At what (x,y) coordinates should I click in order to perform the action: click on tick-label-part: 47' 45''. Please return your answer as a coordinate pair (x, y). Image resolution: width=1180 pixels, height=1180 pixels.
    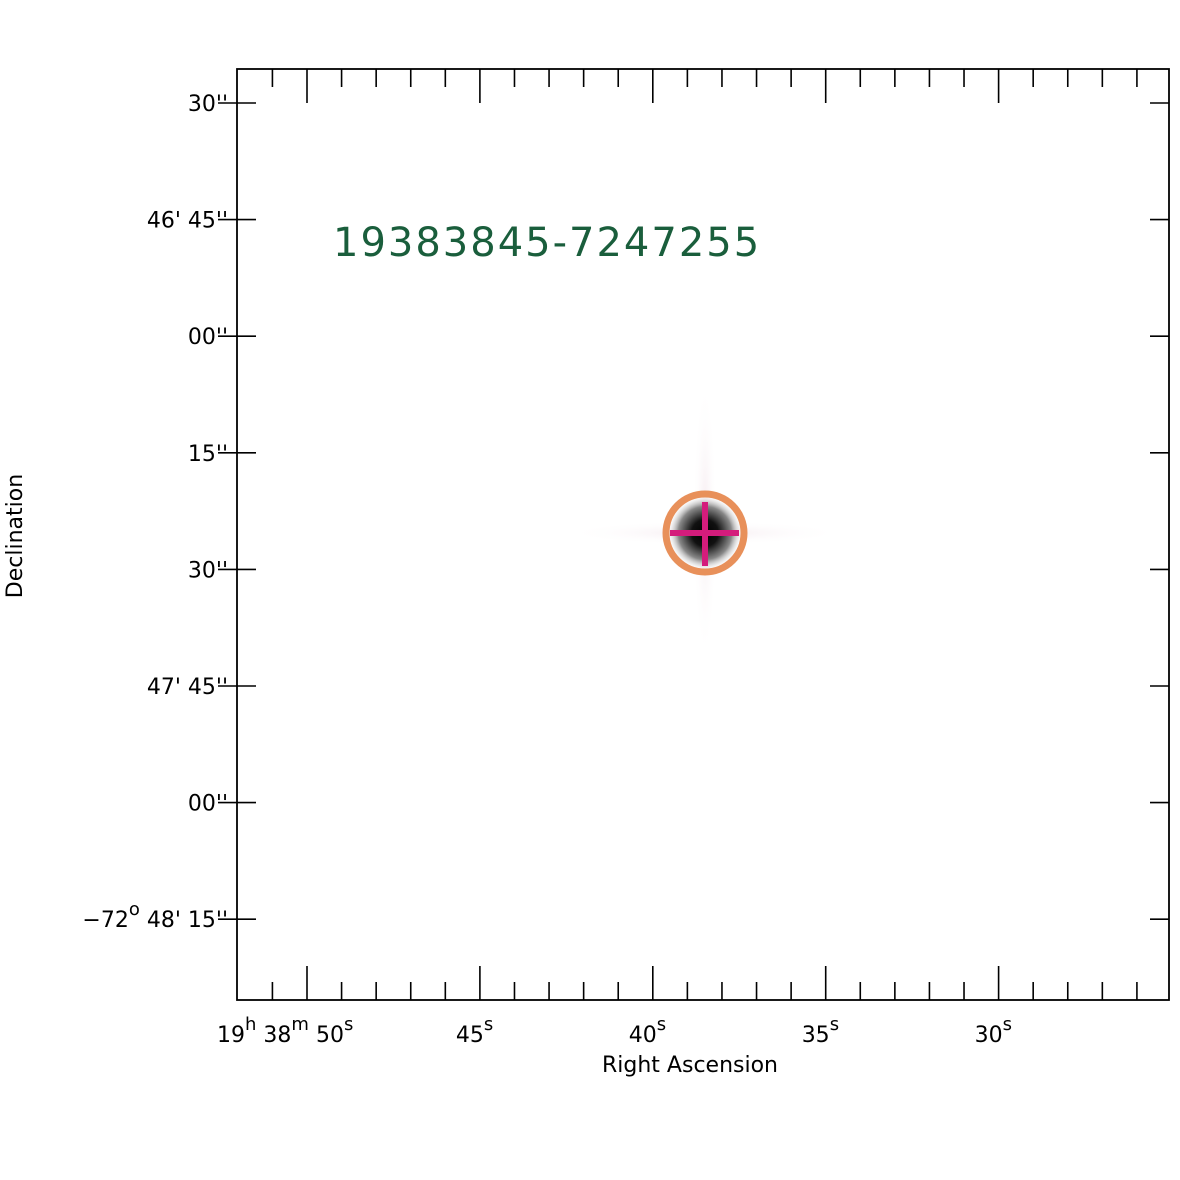
    Looking at the image, I should click on (187, 687).